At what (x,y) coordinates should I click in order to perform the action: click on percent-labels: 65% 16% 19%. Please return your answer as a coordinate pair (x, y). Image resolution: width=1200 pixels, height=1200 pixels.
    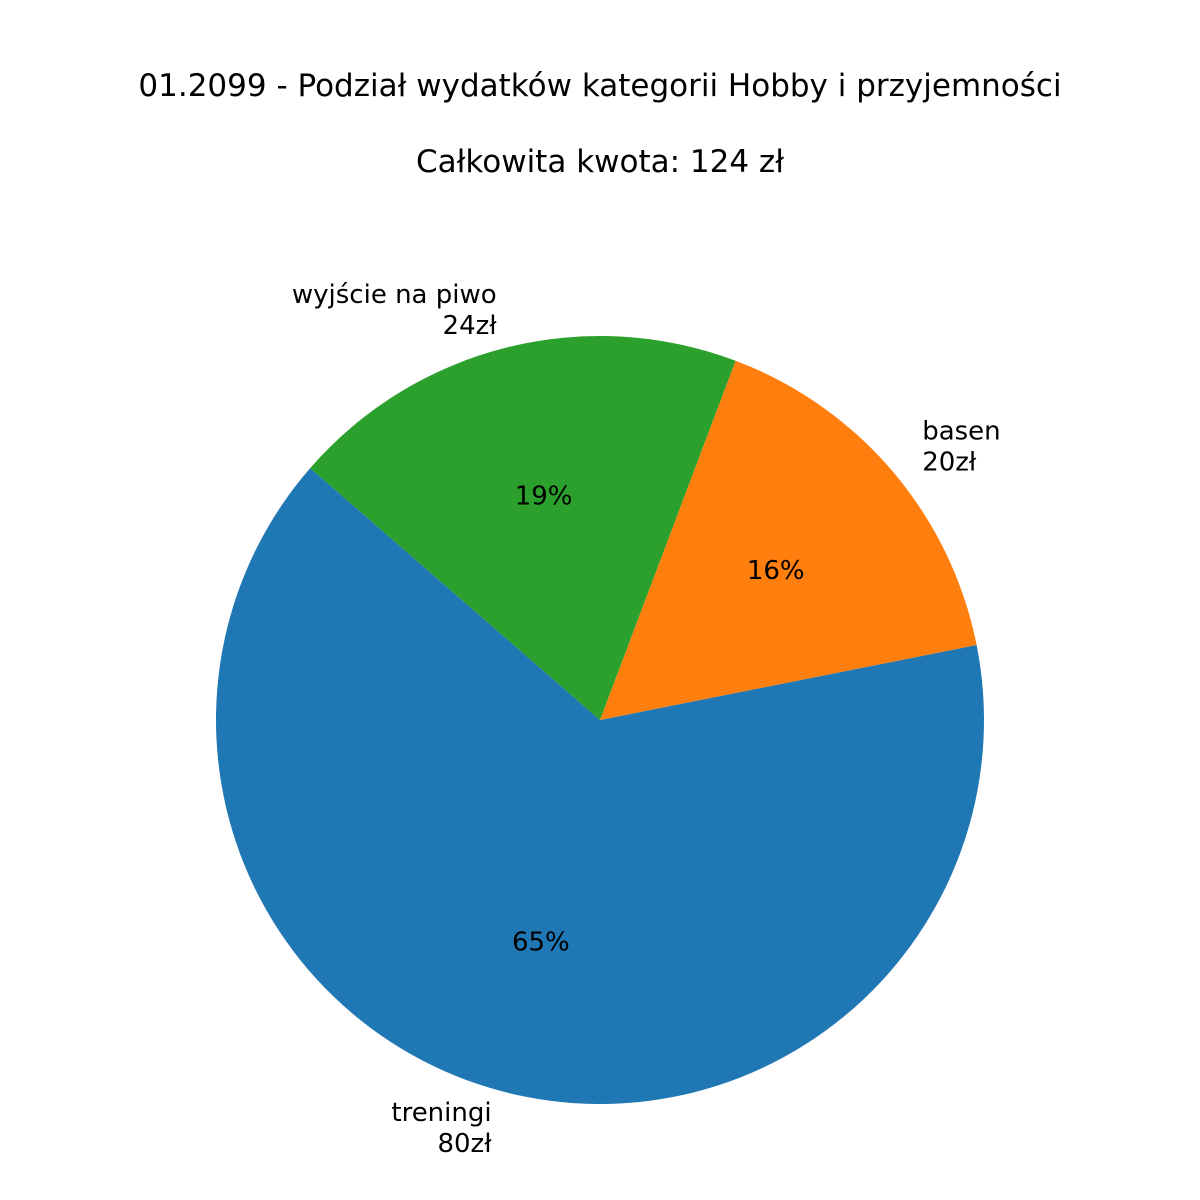
    Looking at the image, I should click on (658, 720).